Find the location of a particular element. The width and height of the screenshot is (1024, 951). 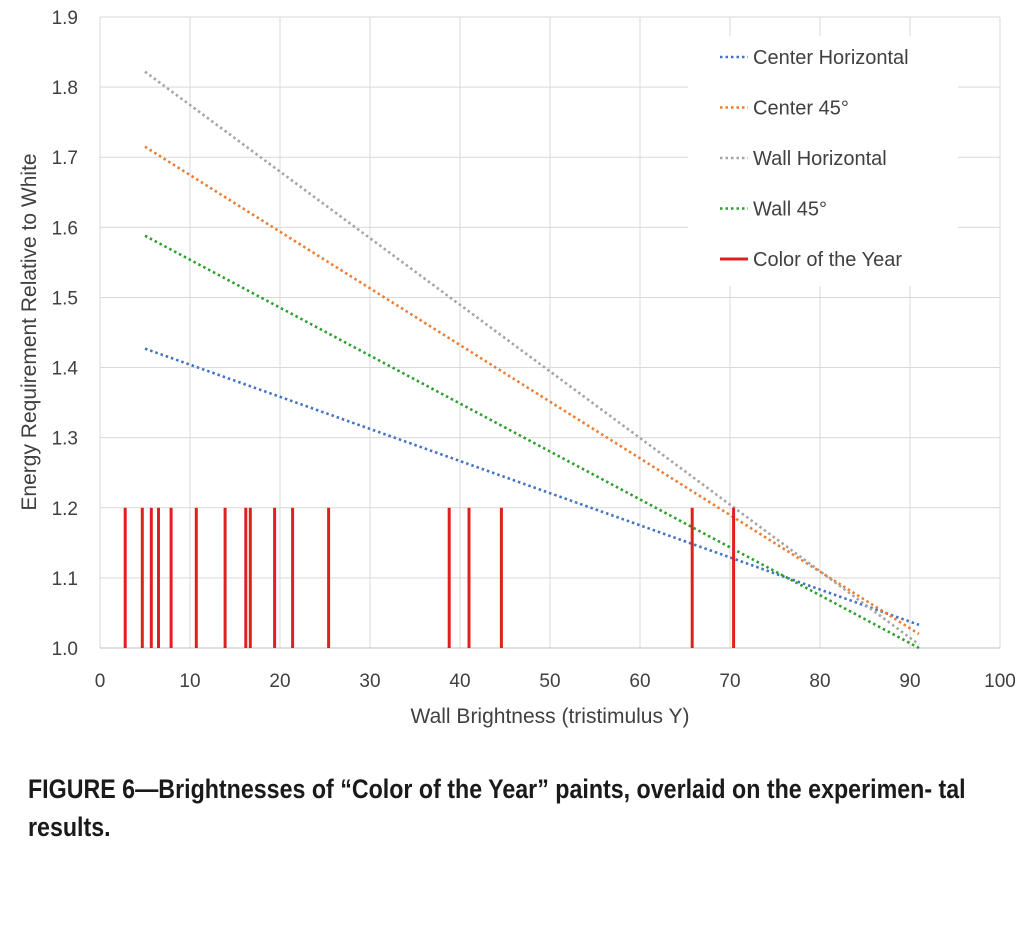

legend-label: Center Horizontal is located at coordinates (831, 58).